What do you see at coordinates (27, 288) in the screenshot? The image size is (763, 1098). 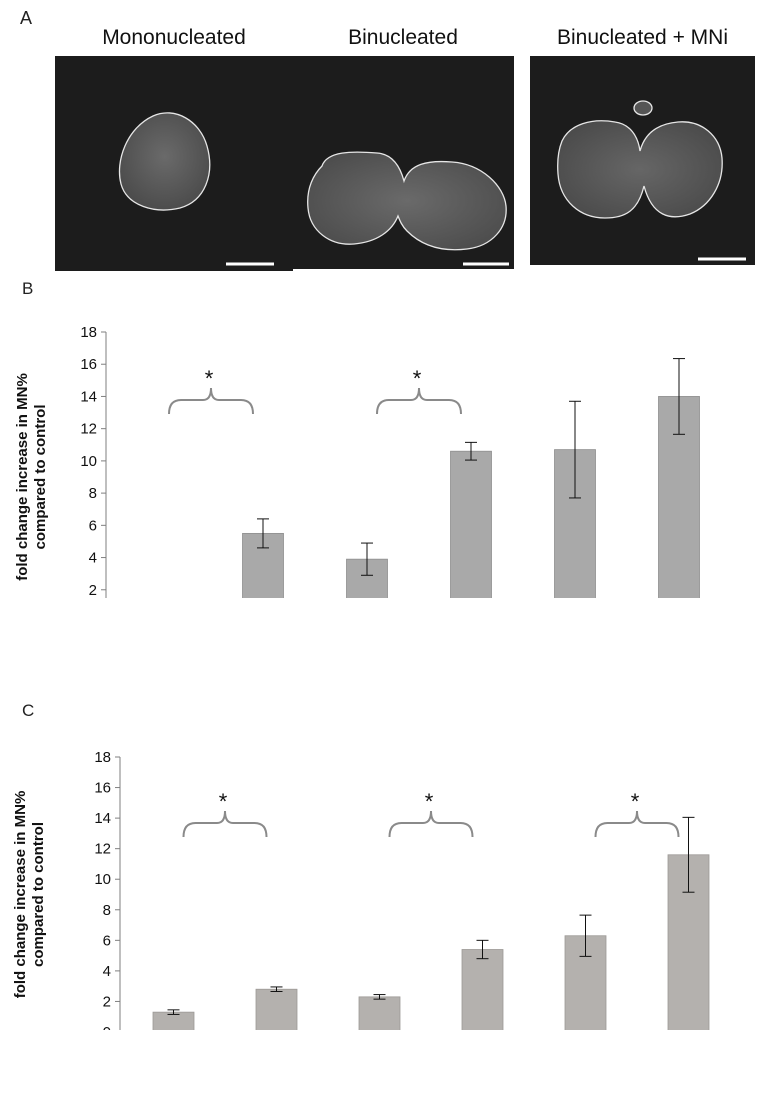 I see `panel-letter-b: B` at bounding box center [27, 288].